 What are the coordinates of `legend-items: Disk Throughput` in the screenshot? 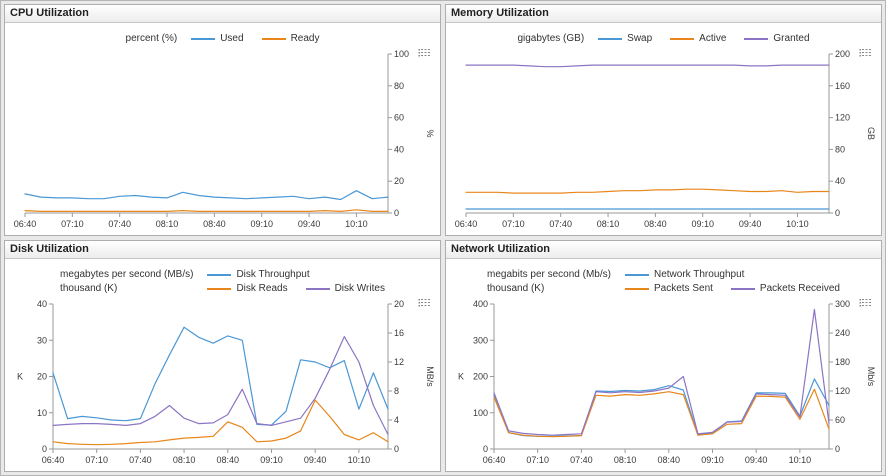 It's located at (296, 274).